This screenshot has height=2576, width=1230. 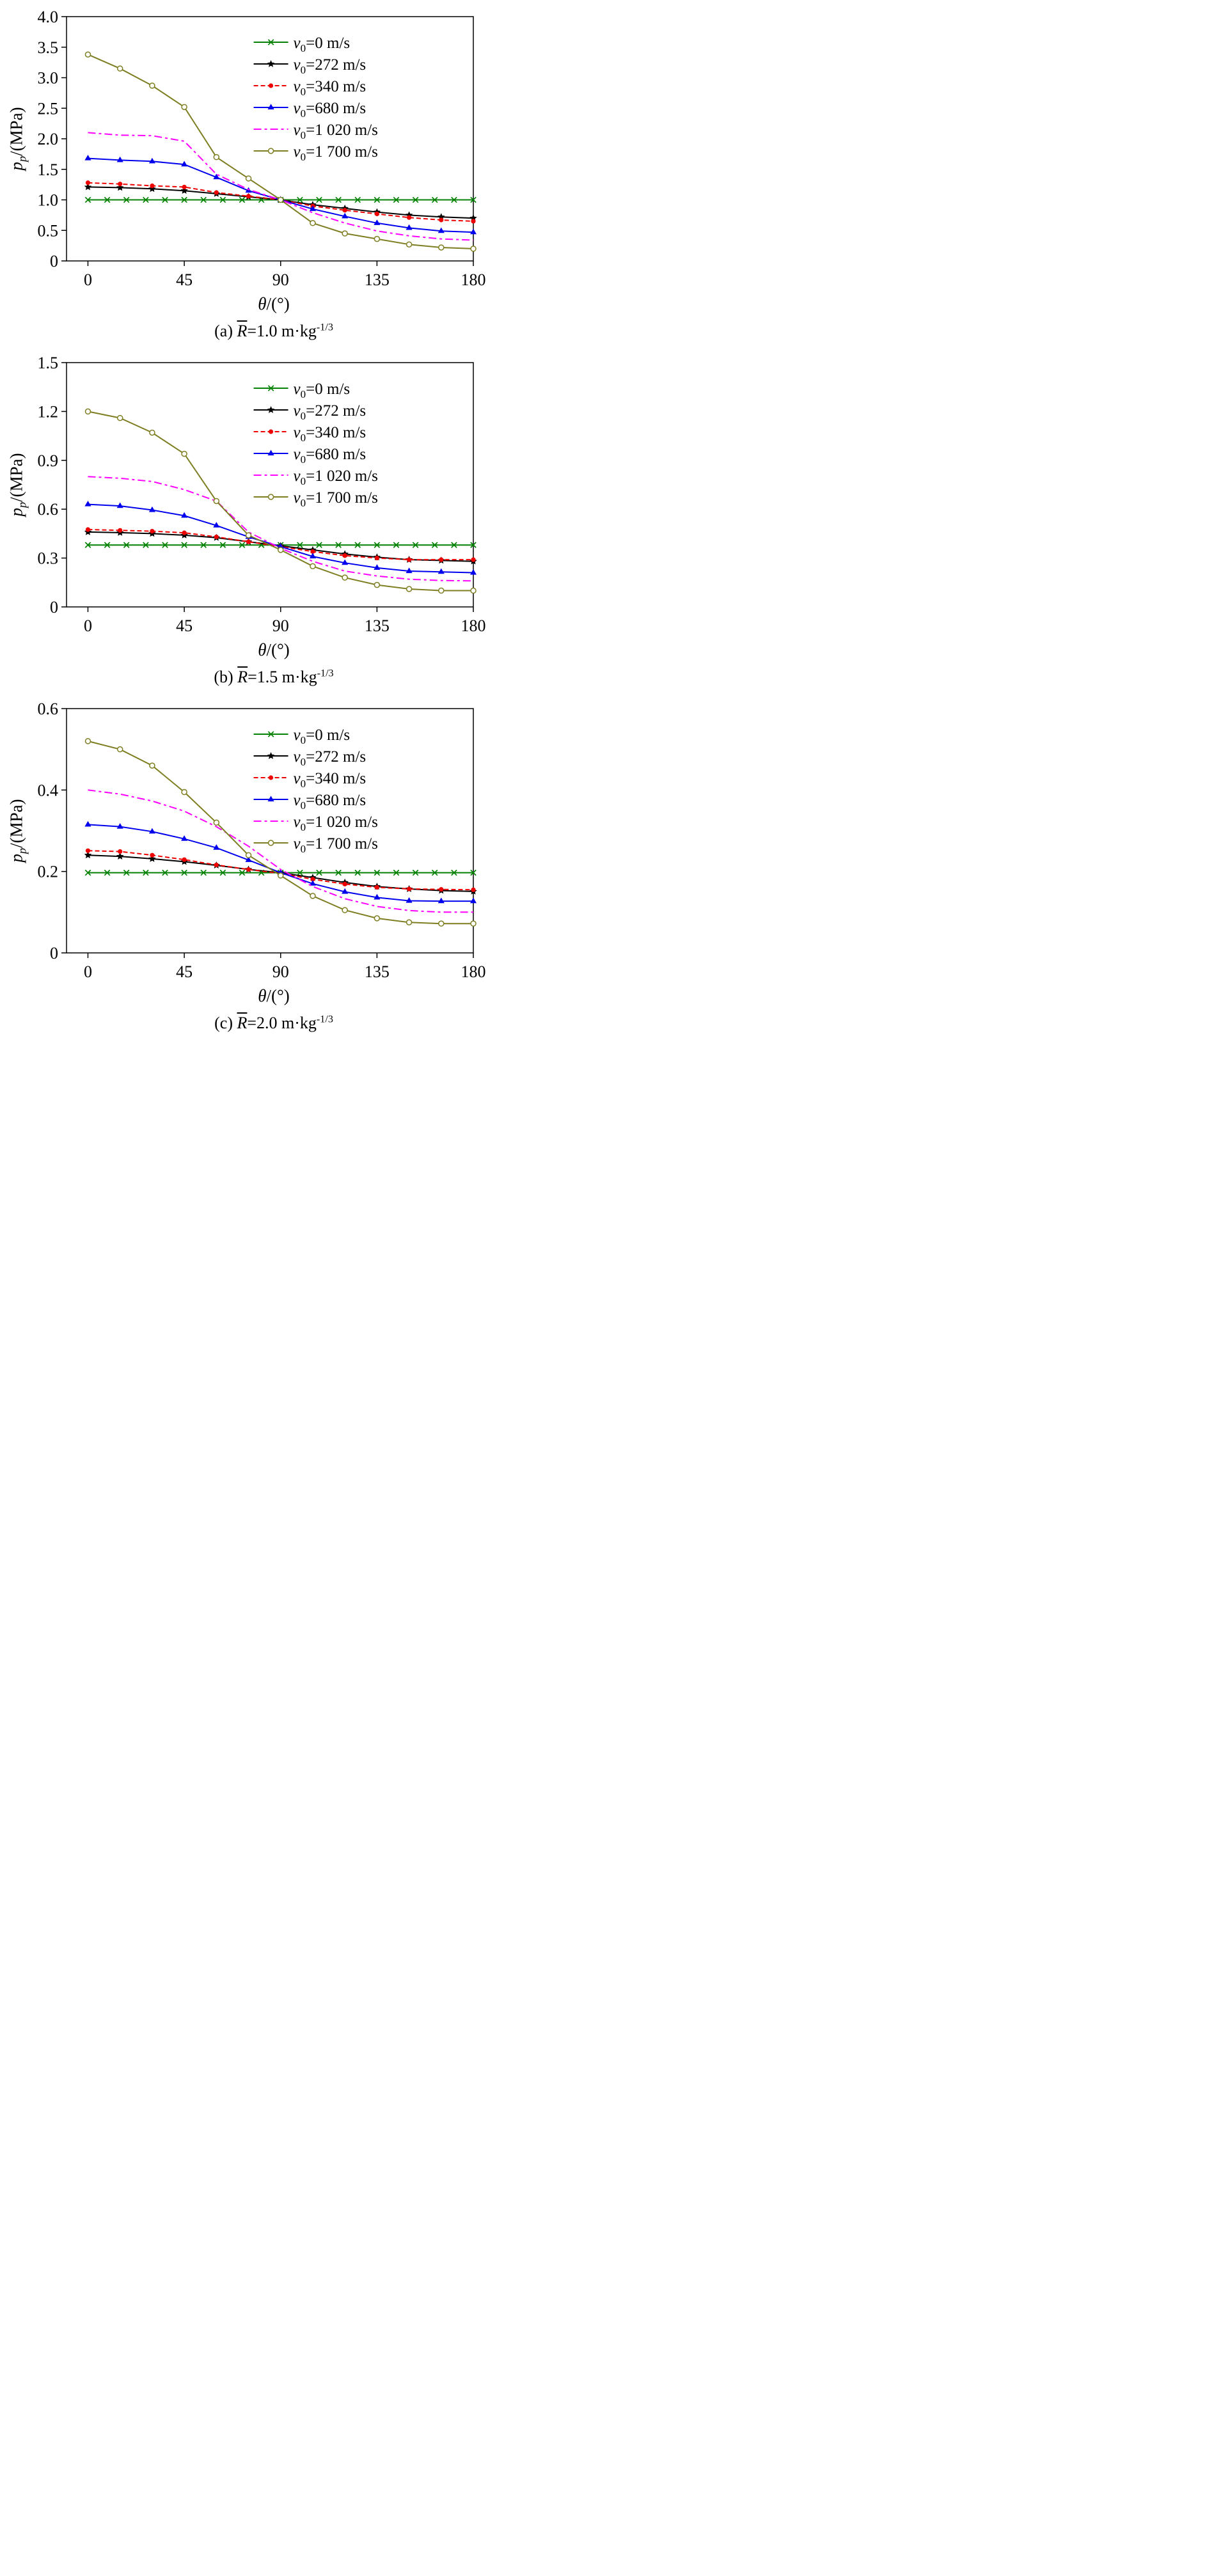 What do you see at coordinates (315, 477) in the screenshot?
I see `legend-item-v0-1020: v0=1 020 m/s` at bounding box center [315, 477].